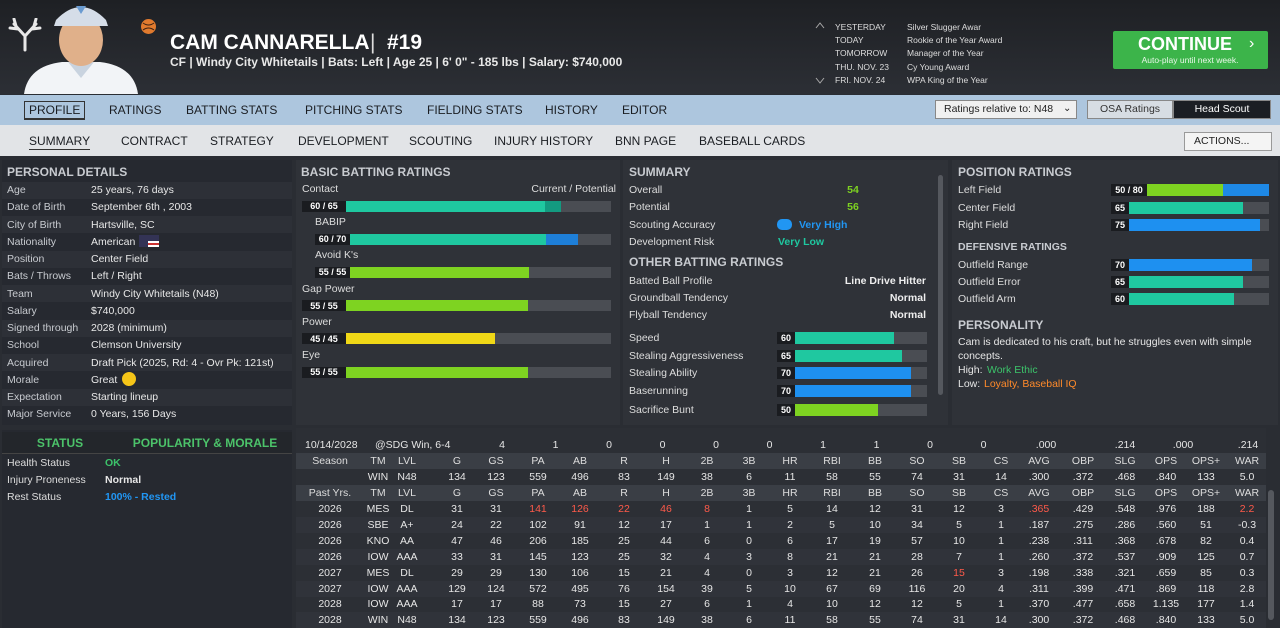 This screenshot has height=628, width=1280. I want to click on tab: PITCHING STATS, so click(354, 110).